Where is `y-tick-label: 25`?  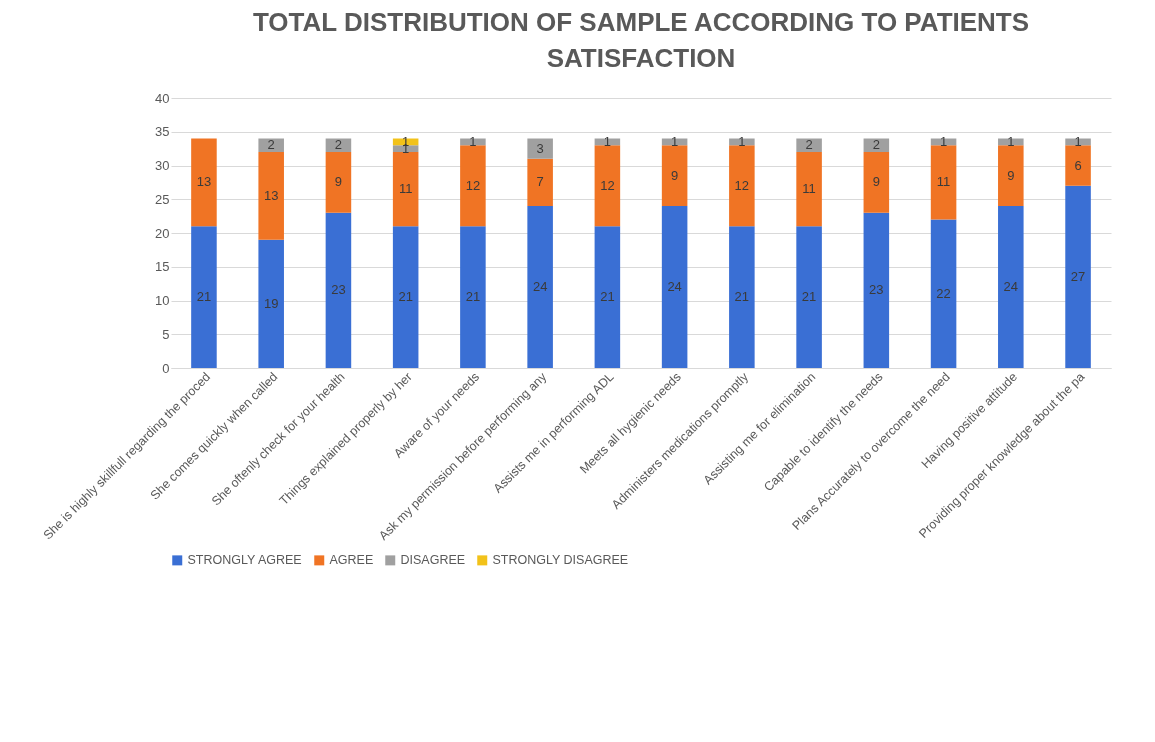 y-tick-label: 25 is located at coordinates (162, 199).